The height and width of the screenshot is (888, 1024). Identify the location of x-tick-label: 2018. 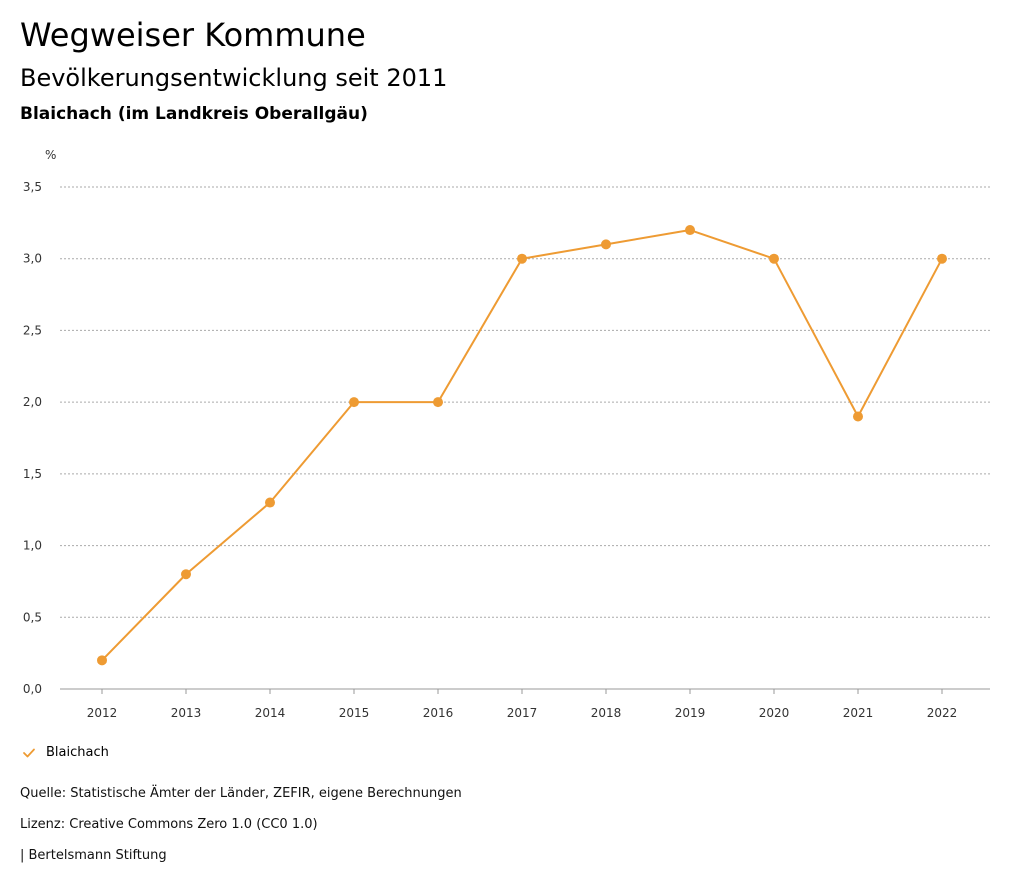
(606, 713).